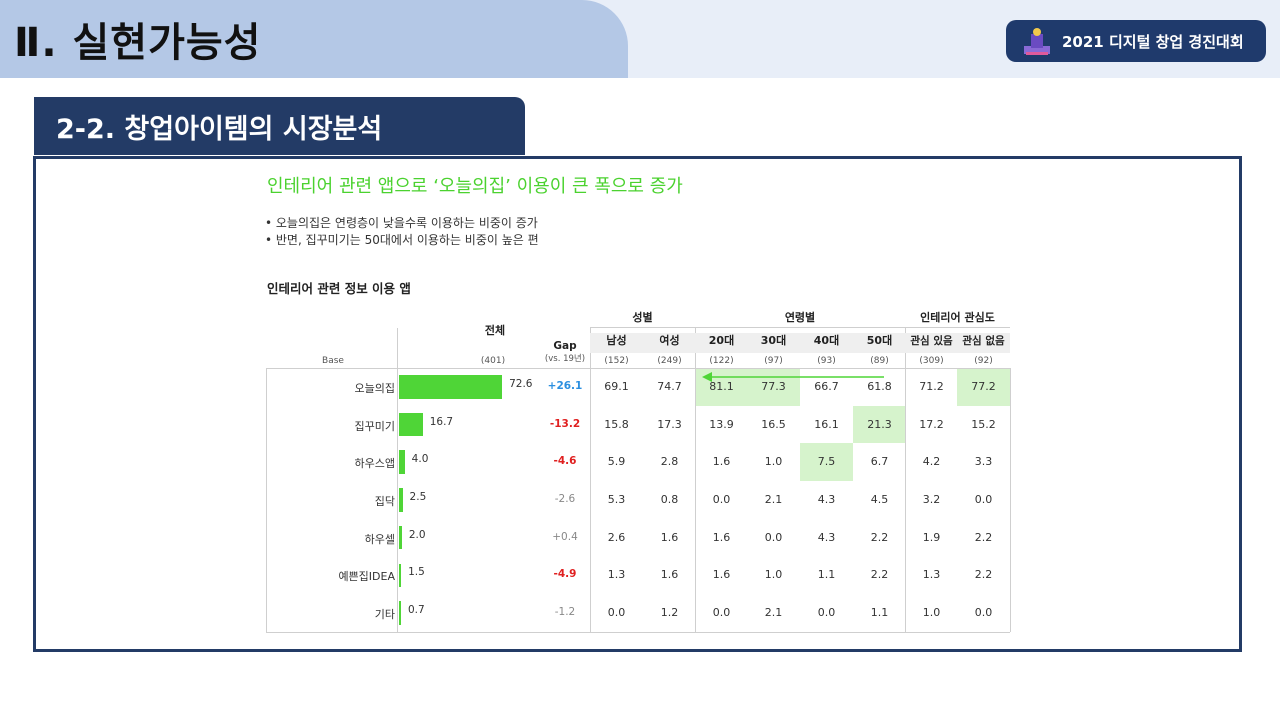 The height and width of the screenshot is (720, 1280). I want to click on table-cell: 6.7, so click(879, 462).